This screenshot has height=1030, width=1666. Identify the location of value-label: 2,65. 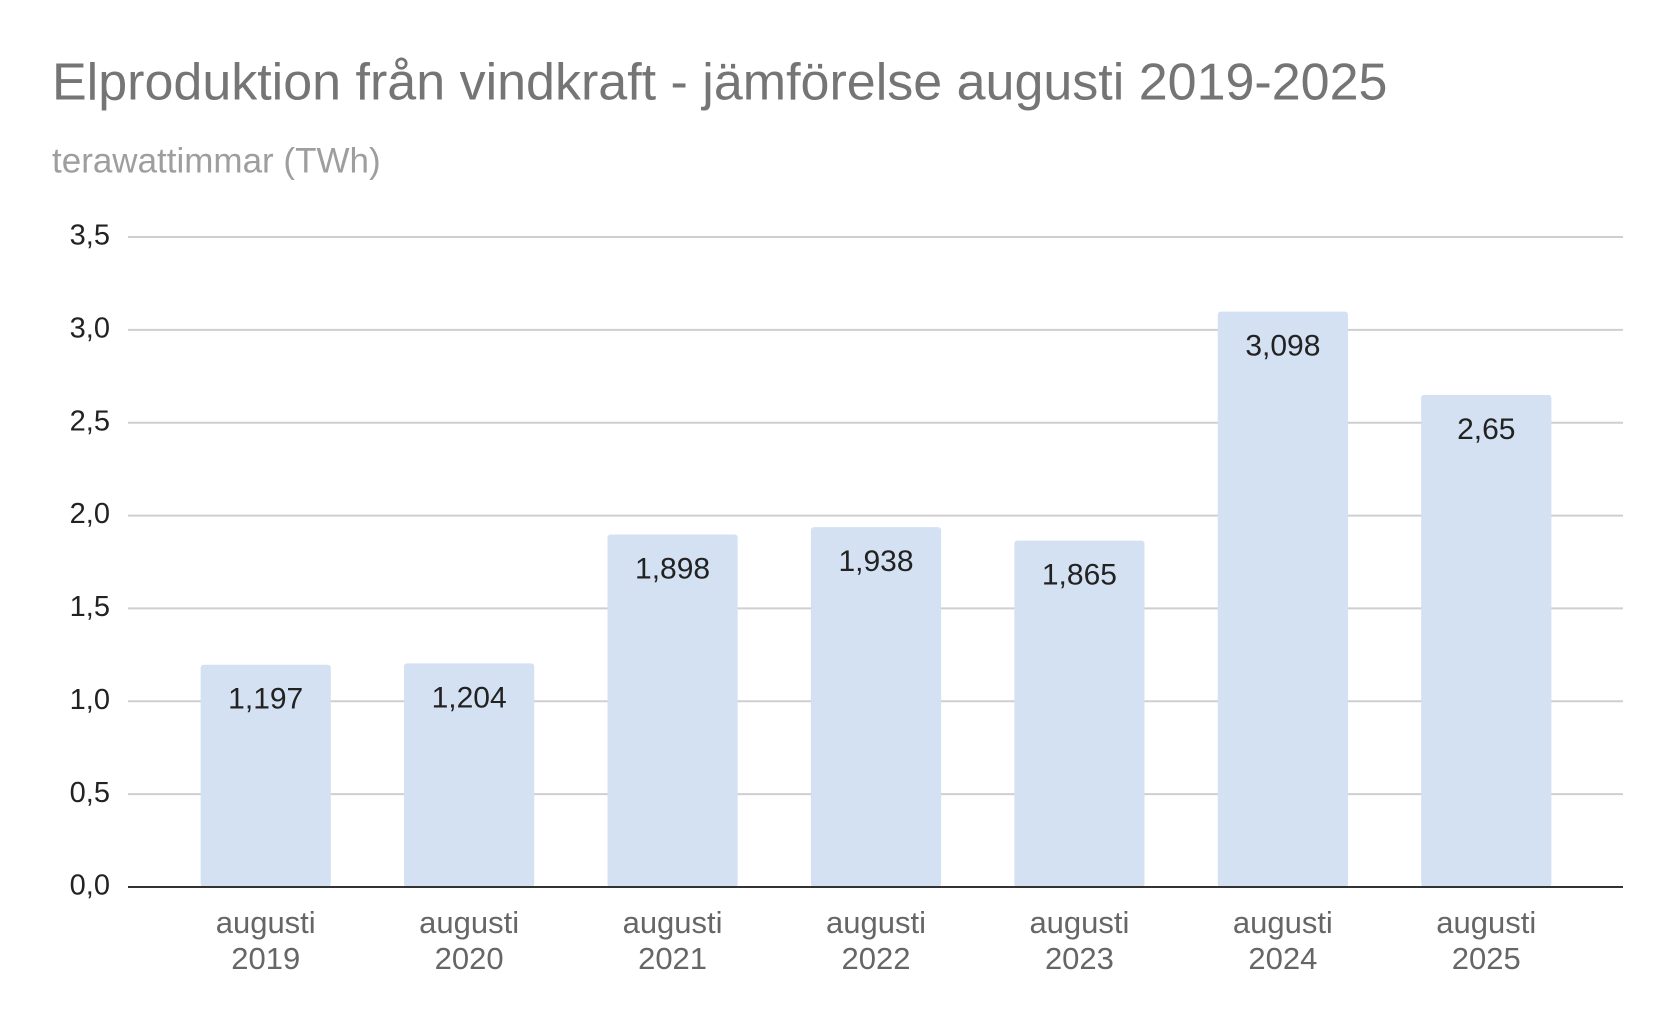
(1486, 429).